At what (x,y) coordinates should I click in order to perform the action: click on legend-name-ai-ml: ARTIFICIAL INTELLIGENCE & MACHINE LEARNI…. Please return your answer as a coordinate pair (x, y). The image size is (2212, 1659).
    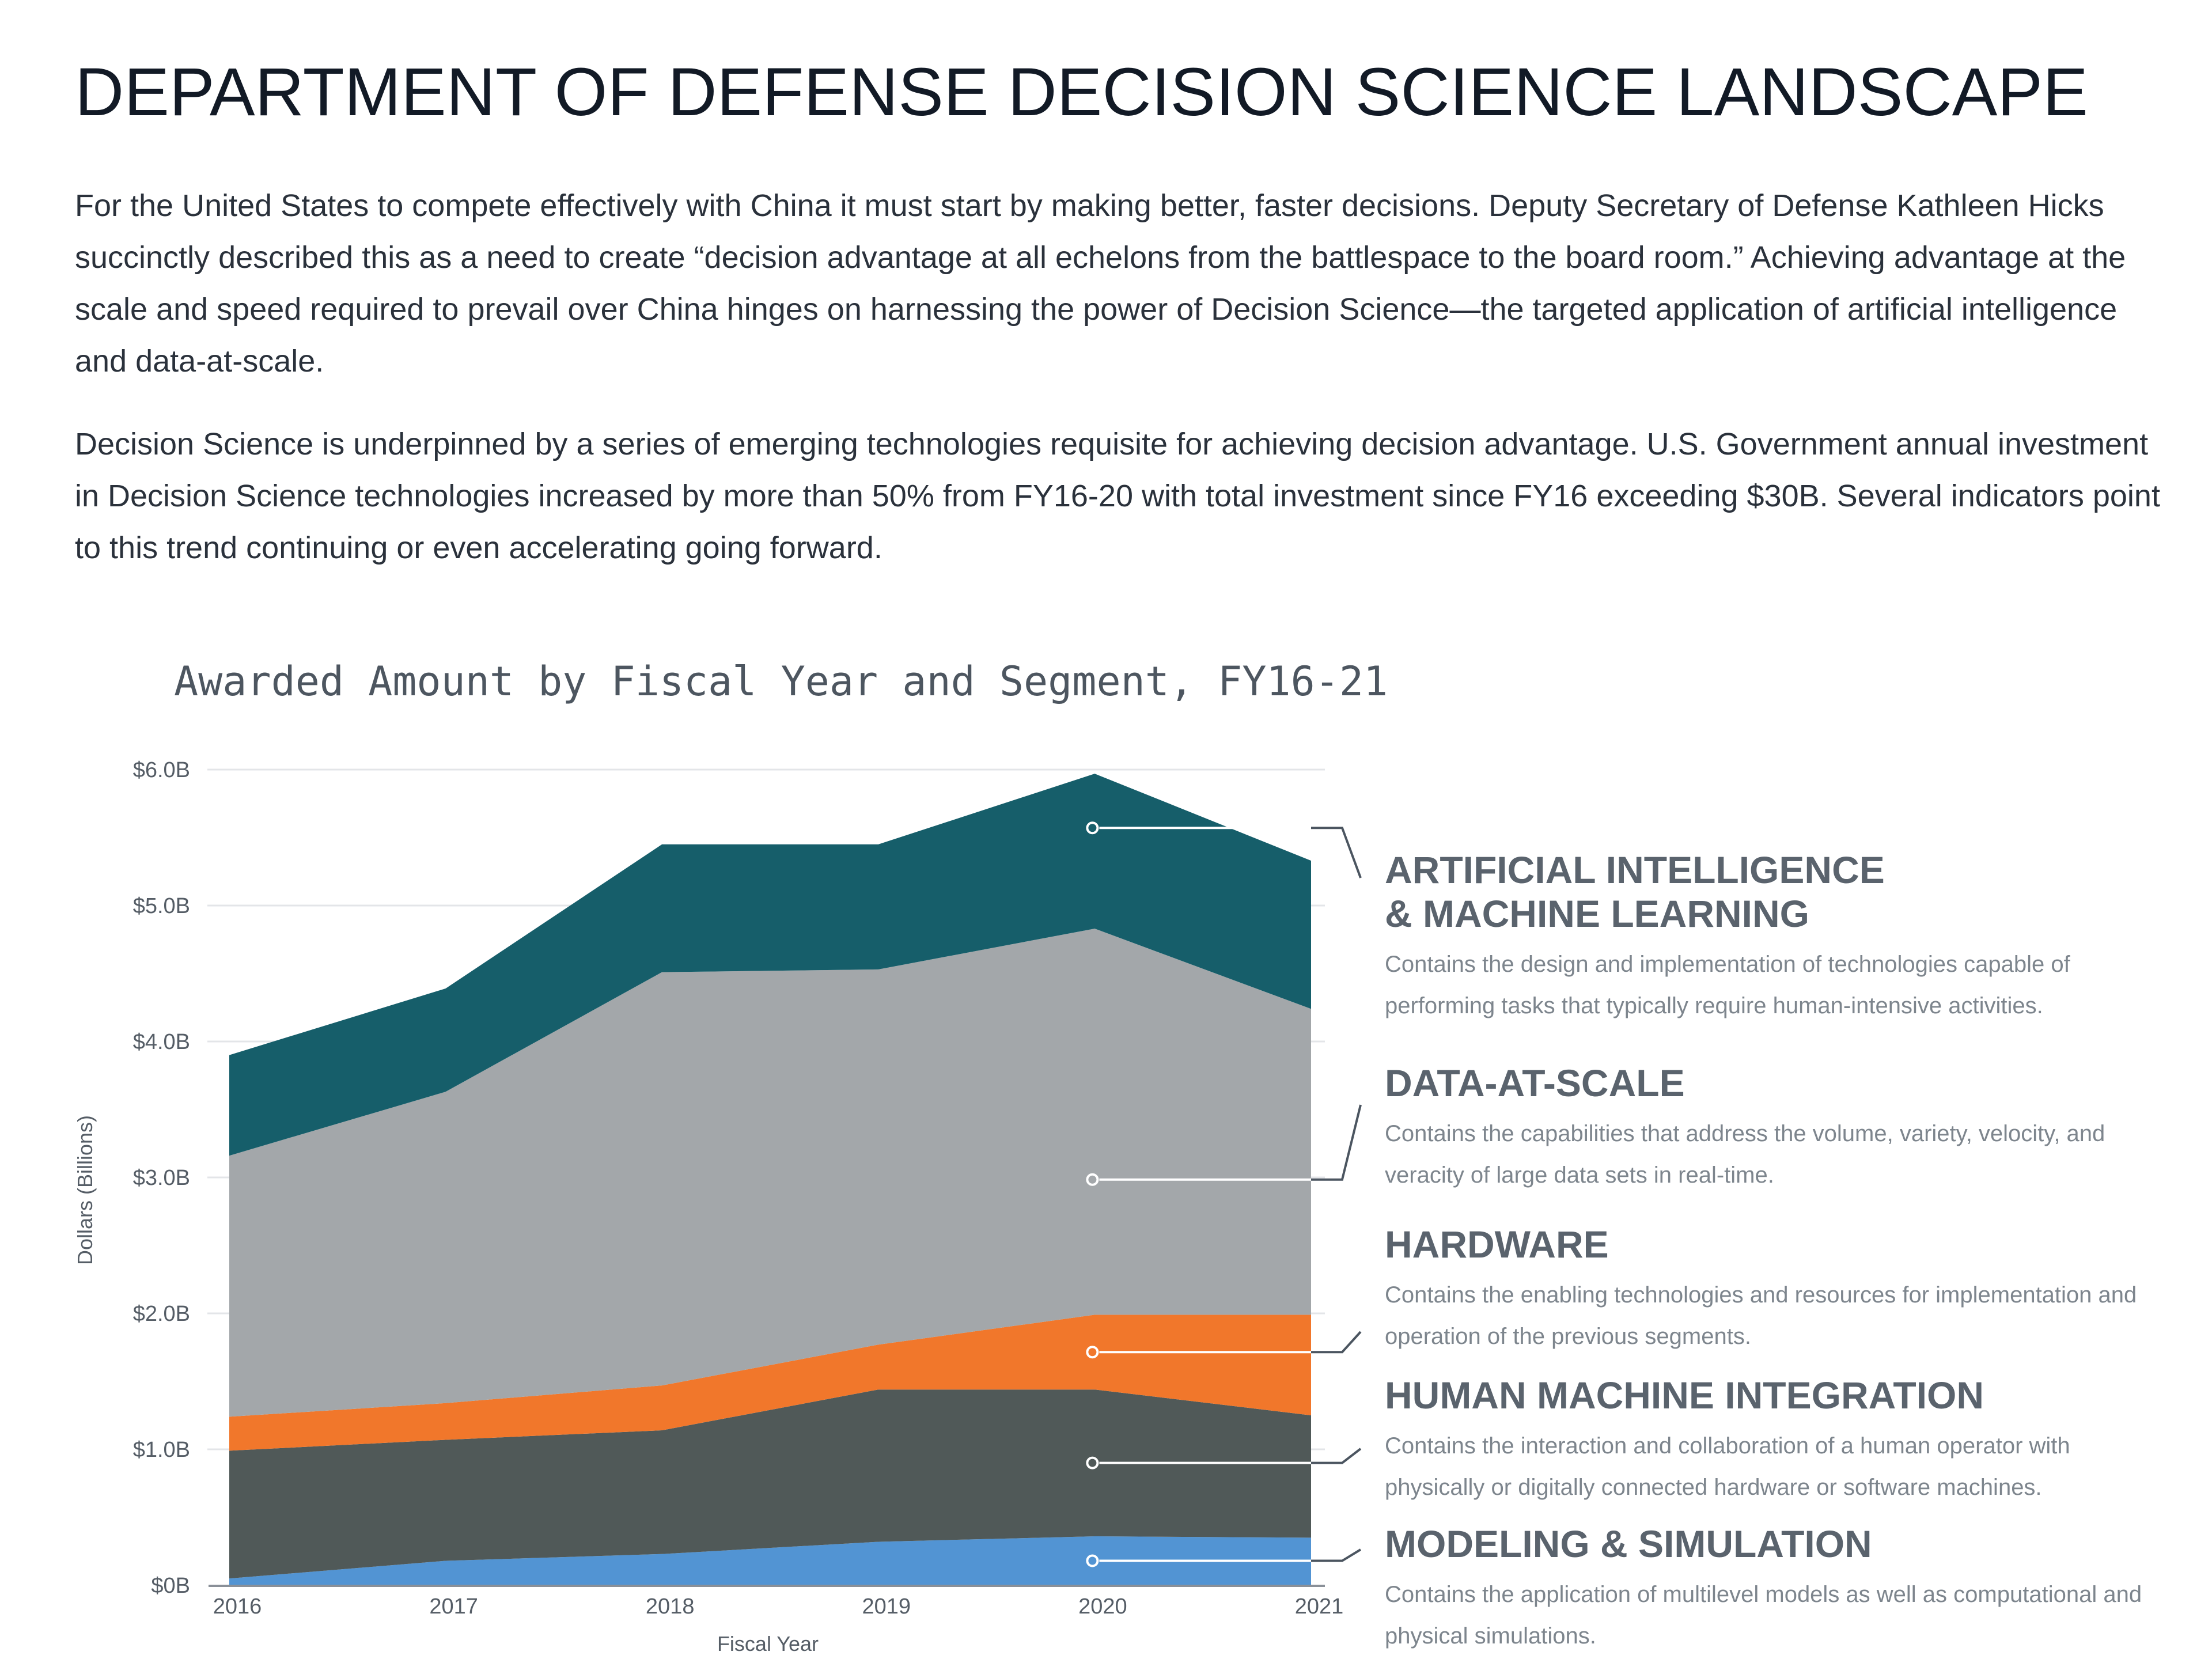
    Looking at the image, I should click on (1771, 891).